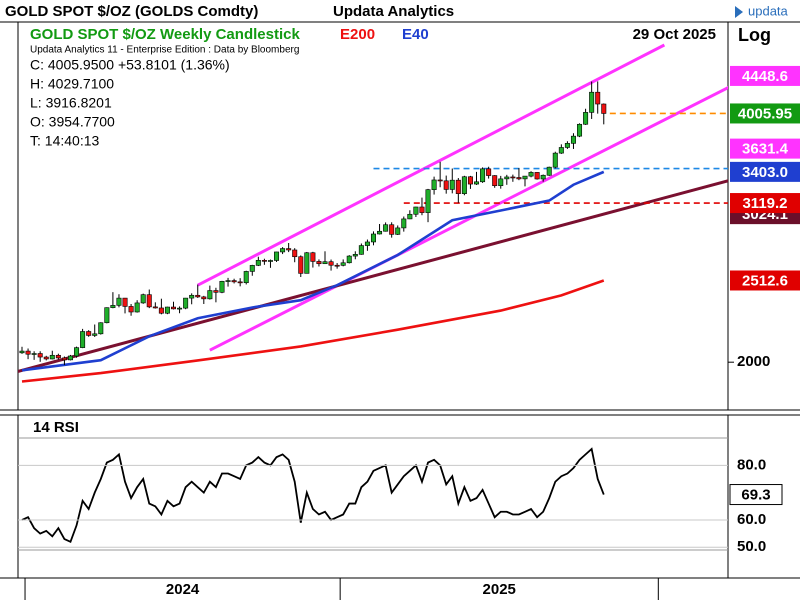 Image resolution: width=800 pixels, height=600 pixels. I want to click on x-tick-label: 2025, so click(499, 589).